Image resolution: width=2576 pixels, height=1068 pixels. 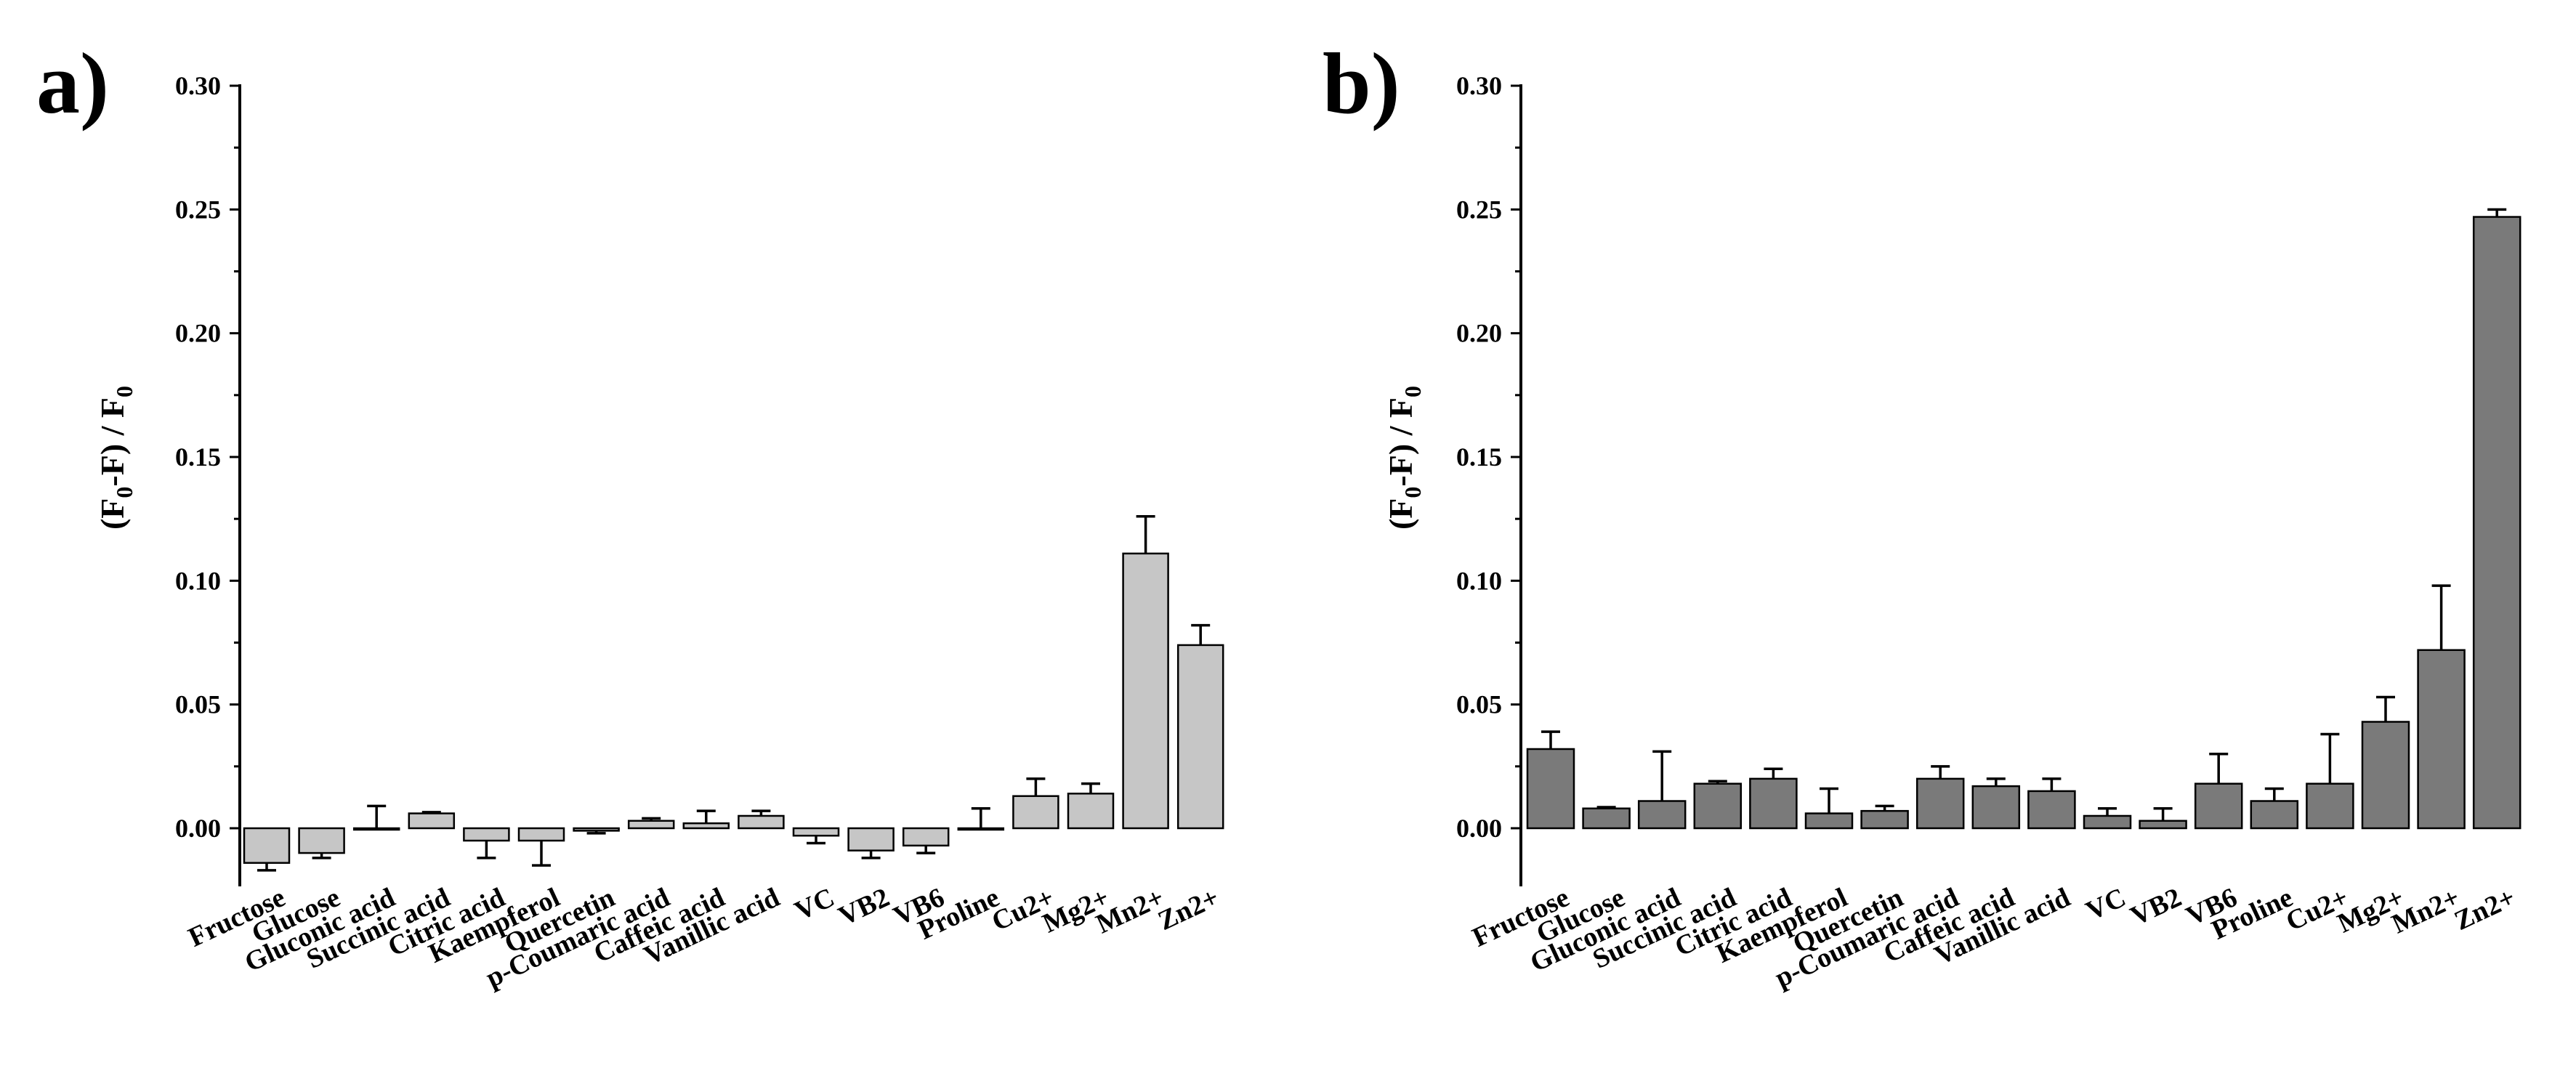 I want to click on y-tick-label-a: 0.30, so click(x=198, y=85).